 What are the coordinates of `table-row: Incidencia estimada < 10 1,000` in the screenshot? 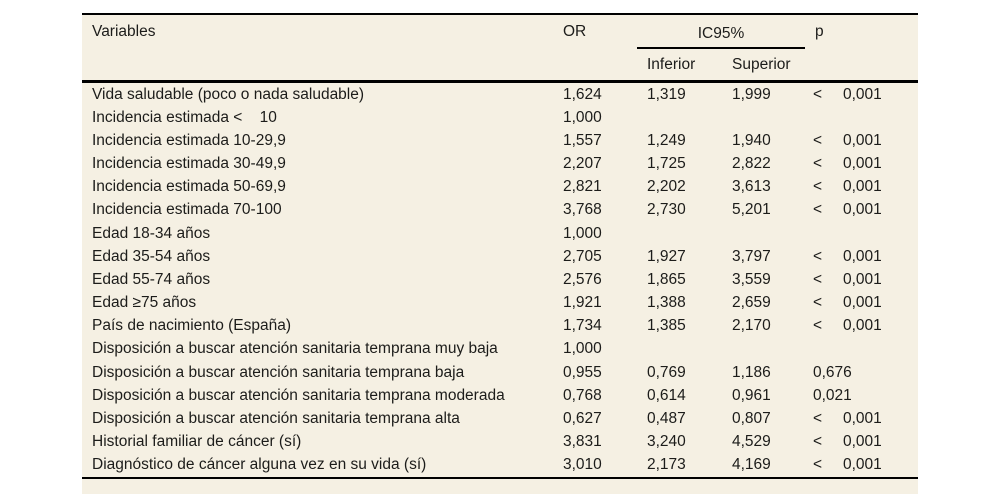 It's located at (500, 117).